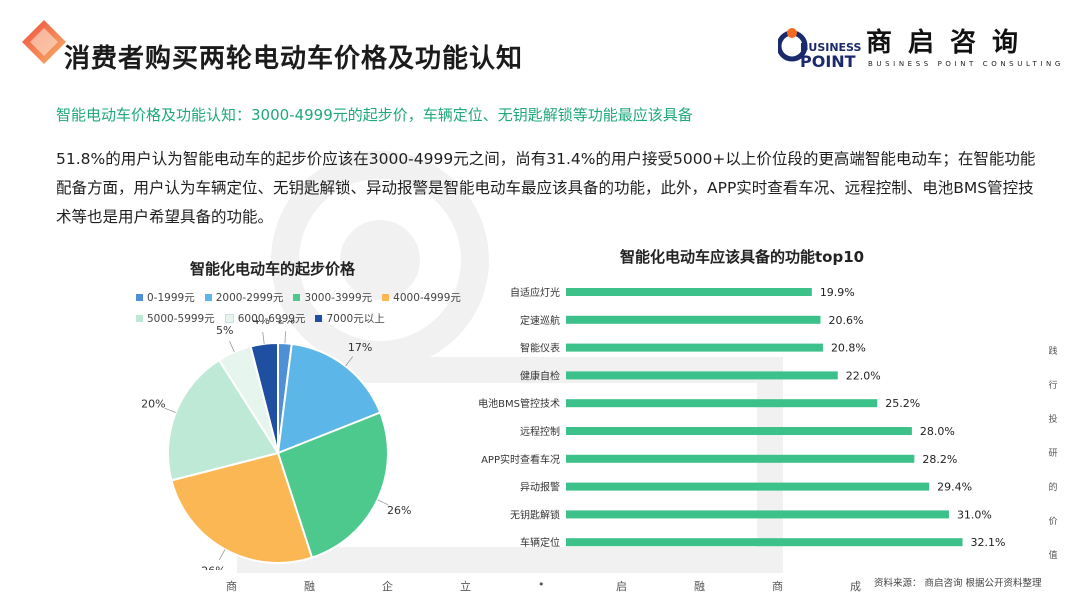 The width and height of the screenshot is (1080, 605). Describe the element at coordinates (171, 298) in the screenshot. I see `legend-label: 0-1999元` at that location.